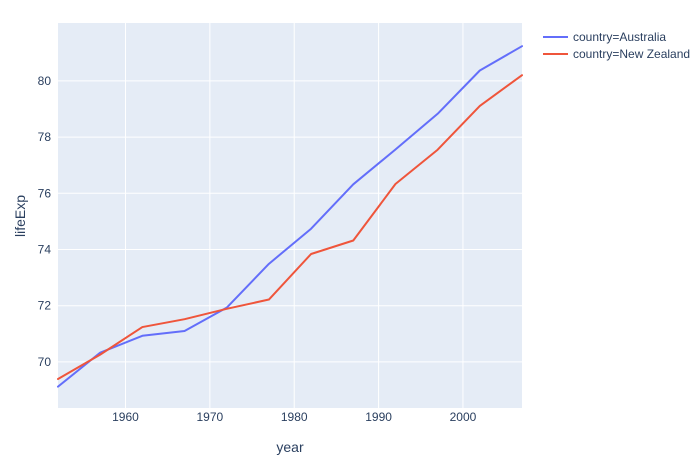 This screenshot has width=696, height=462. Describe the element at coordinates (378, 417) in the screenshot. I see `x-tick-label: 1990` at that location.